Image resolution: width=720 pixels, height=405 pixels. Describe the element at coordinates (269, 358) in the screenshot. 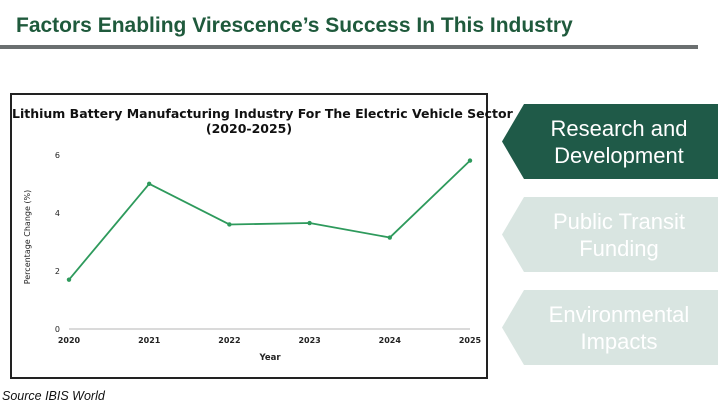

I see `x-axis-label: Year` at that location.